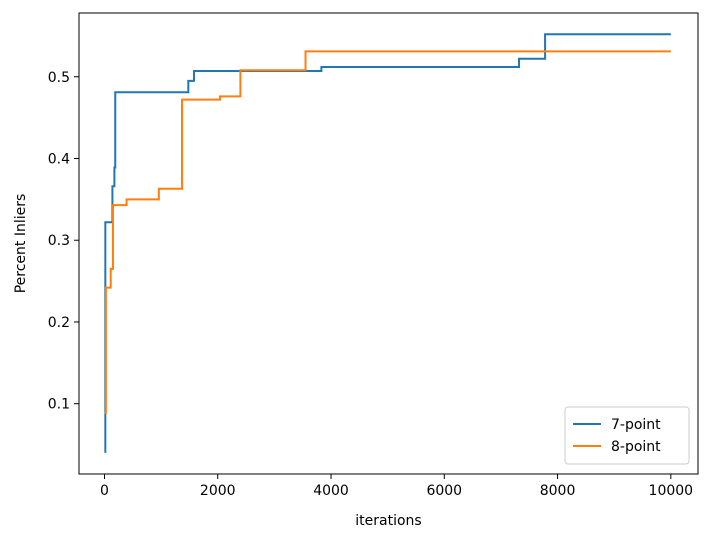 This screenshot has width=710, height=535. Describe the element at coordinates (444, 491) in the screenshot. I see `x-tick-label: 6000` at that location.